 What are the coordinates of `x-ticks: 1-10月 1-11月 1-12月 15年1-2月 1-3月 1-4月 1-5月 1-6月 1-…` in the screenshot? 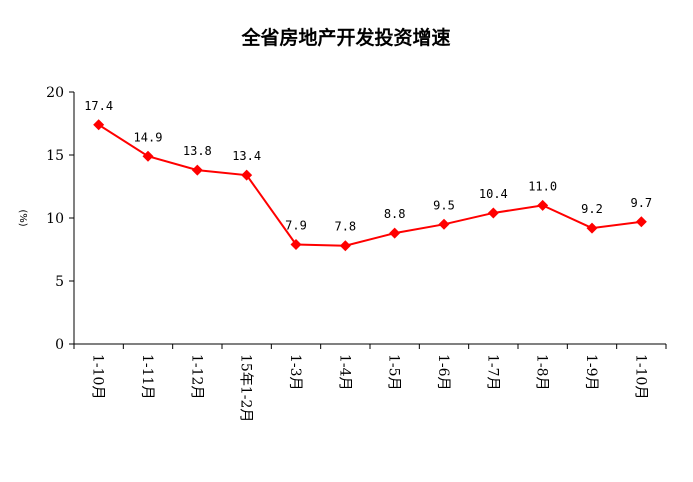 It's located at (370, 383).